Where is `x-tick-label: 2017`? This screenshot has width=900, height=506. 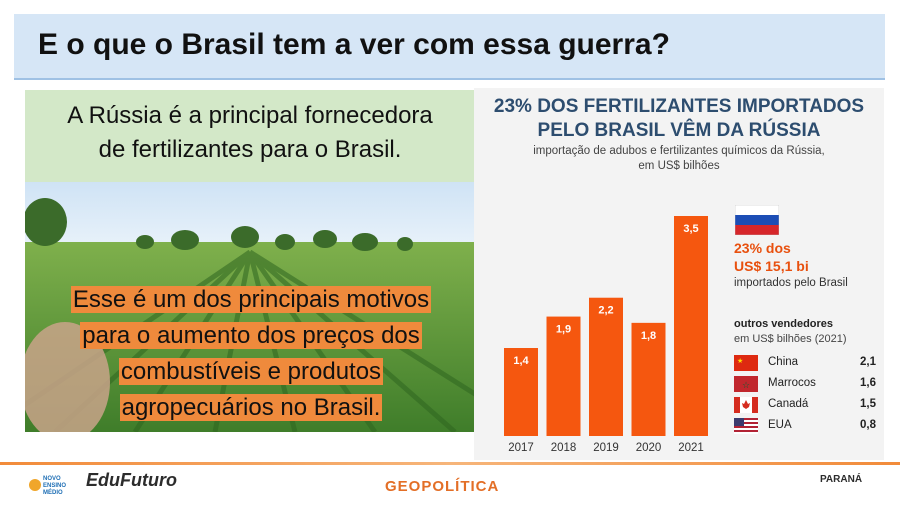
x-tick-label: 2017 is located at coordinates (521, 448).